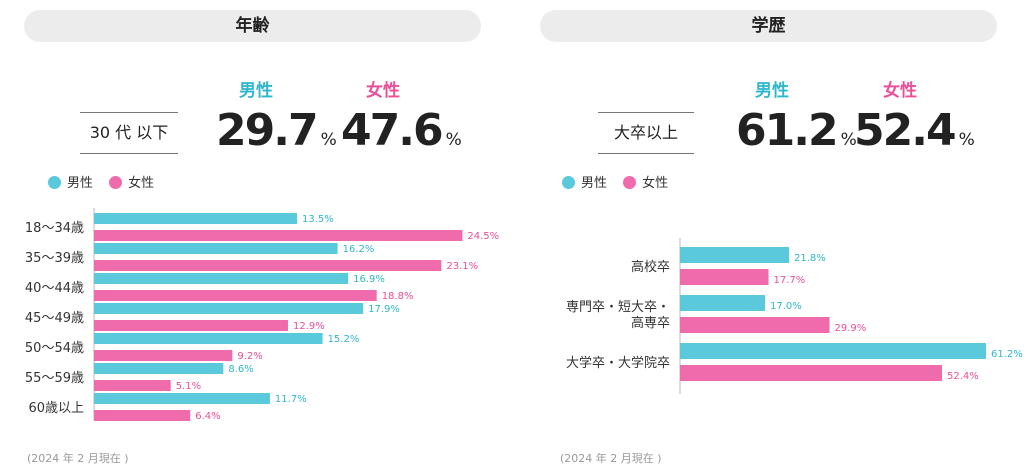  Describe the element at coordinates (650, 323) in the screenshot. I see `category-label: 高専卒` at that location.